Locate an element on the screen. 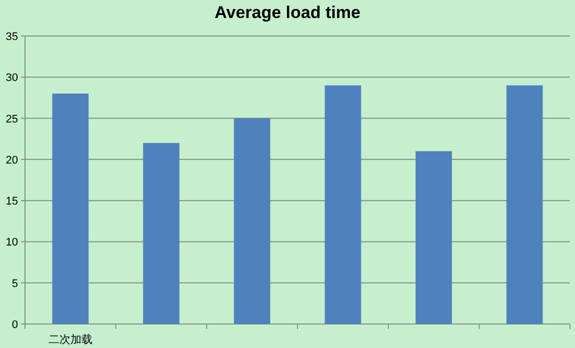 The width and height of the screenshot is (575, 348). y-tick-label: 35 is located at coordinates (12, 37).